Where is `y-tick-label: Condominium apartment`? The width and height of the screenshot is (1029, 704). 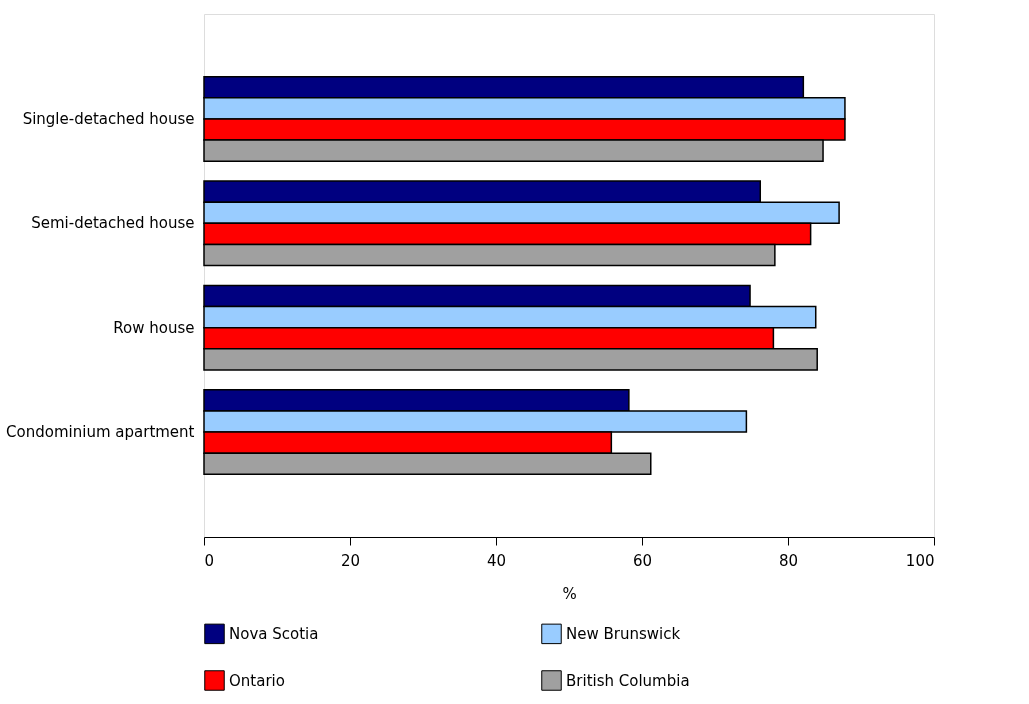 y-tick-label: Condominium apartment is located at coordinates (100, 432).